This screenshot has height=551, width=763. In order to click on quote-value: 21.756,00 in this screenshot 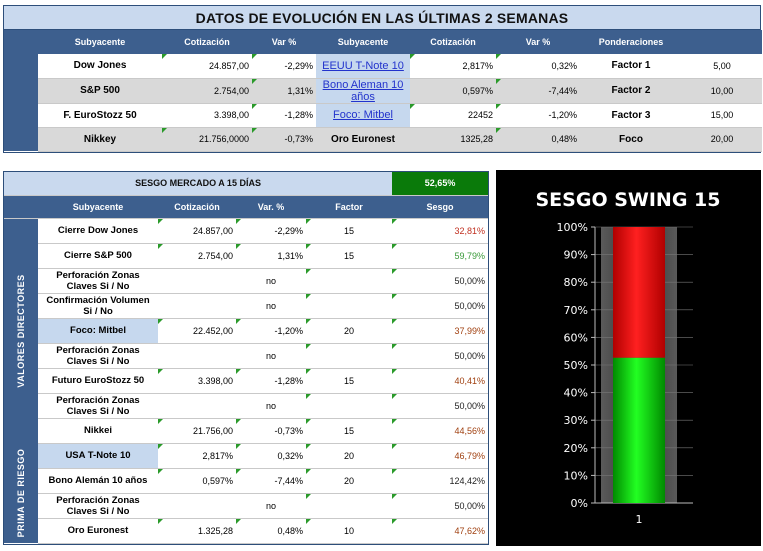, I will do `click(197, 431)`.